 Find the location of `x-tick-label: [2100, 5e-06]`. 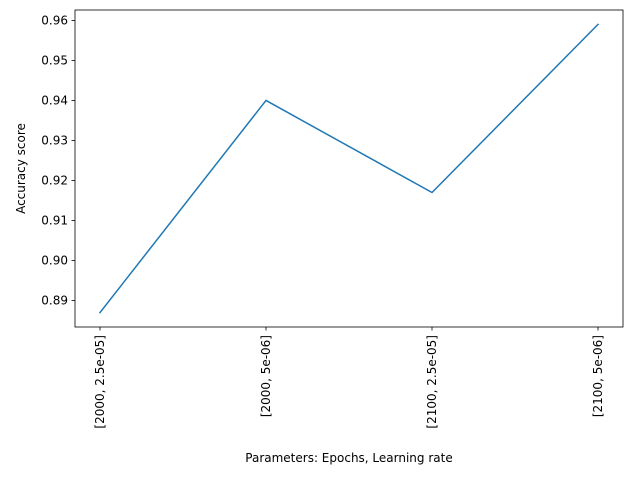

x-tick-label: [2100, 5e-06] is located at coordinates (598, 376).